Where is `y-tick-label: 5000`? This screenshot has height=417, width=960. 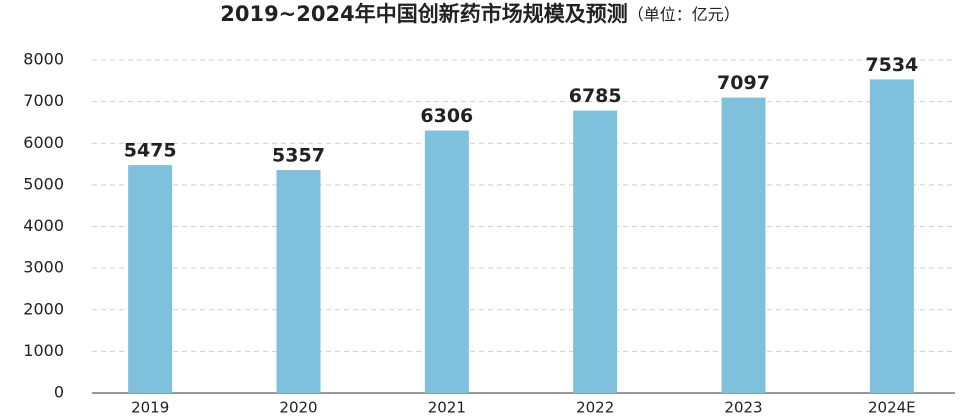
y-tick-label: 5000 is located at coordinates (43, 183).